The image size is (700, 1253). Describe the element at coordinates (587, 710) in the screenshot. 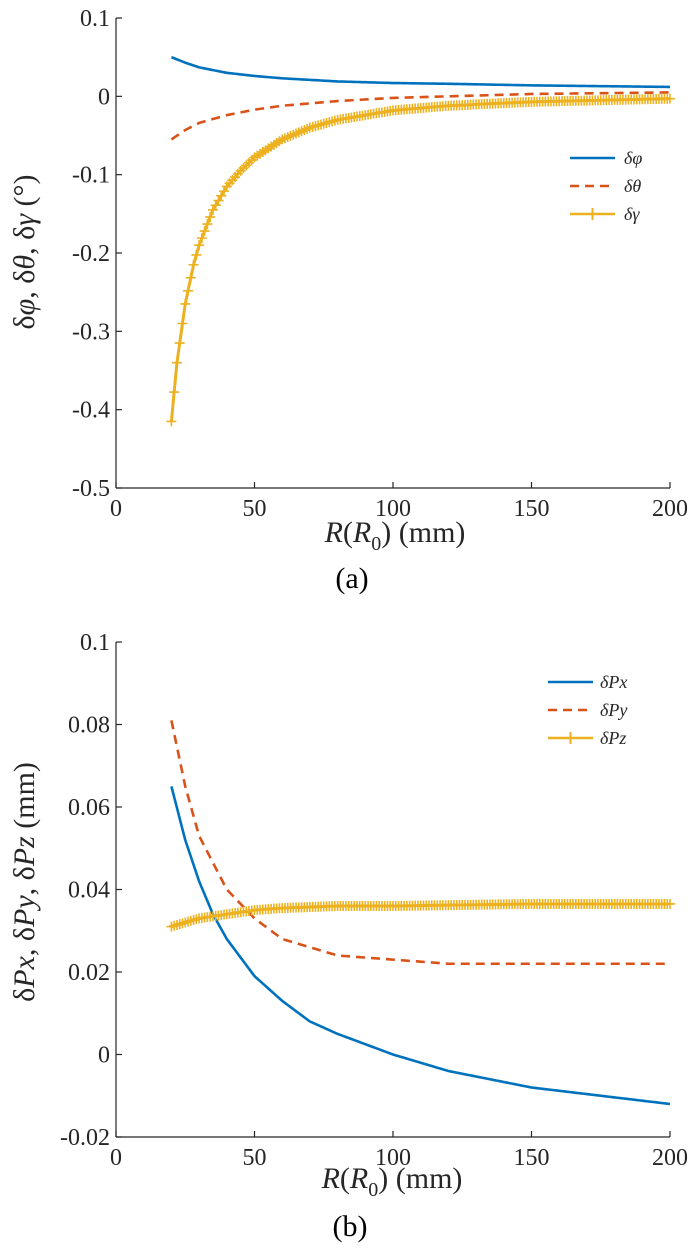

I see `legend: δPx δPy δPz` at that location.